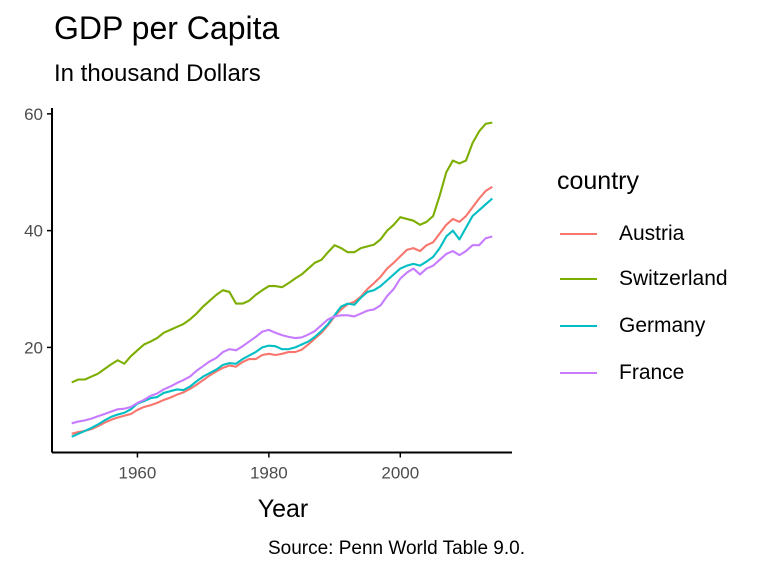  I want to click on legend-item-austria: Austria, so click(660, 234).